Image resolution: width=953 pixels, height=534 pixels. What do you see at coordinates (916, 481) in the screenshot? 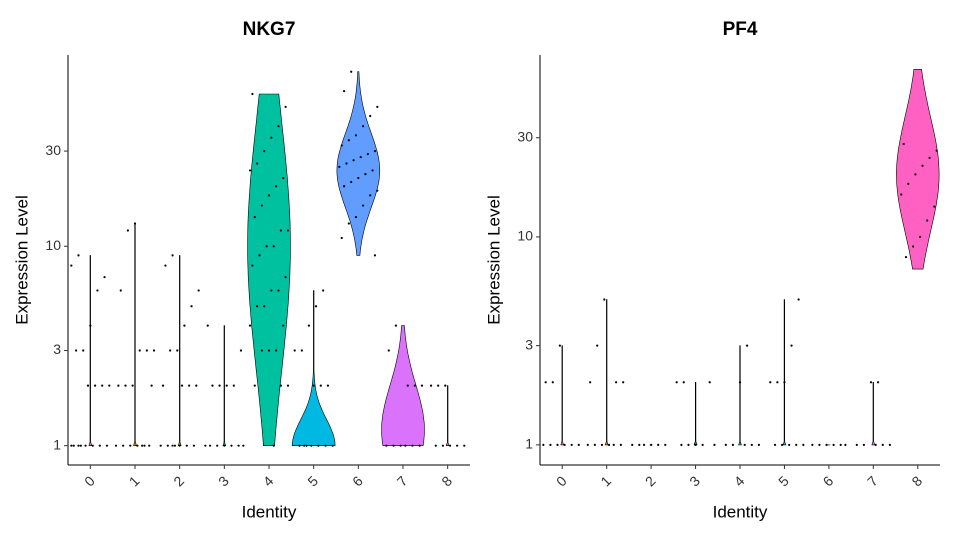
I see `x-tick-label: 8` at bounding box center [916, 481].